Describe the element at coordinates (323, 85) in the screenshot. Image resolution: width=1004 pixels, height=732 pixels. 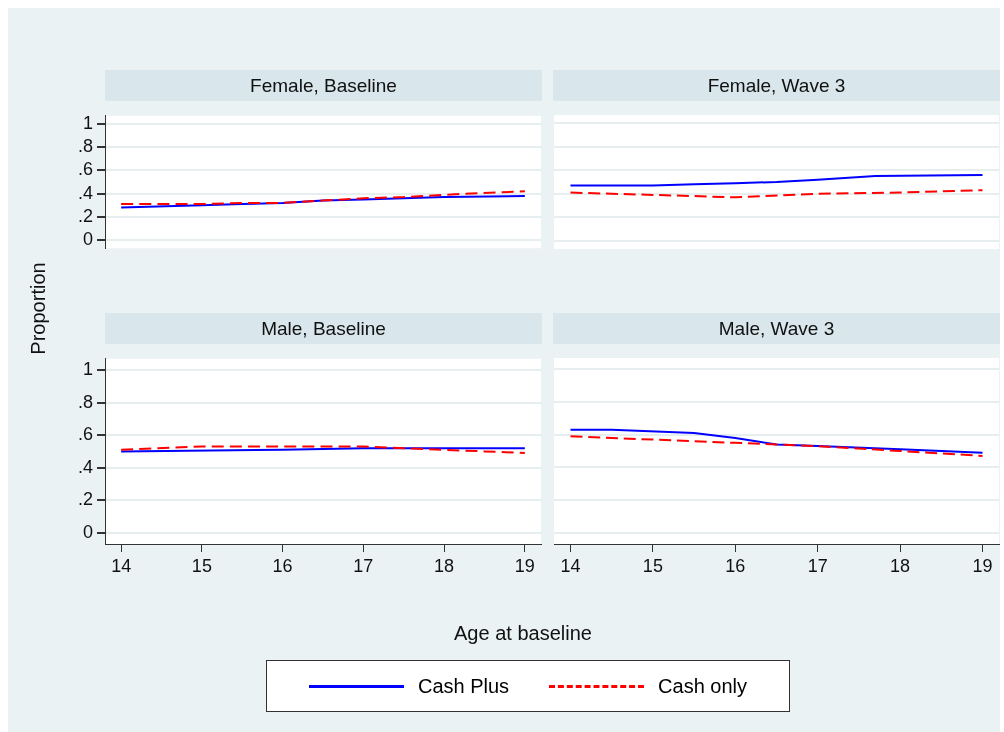
I see `chart-title: Female, Baseline` at that location.